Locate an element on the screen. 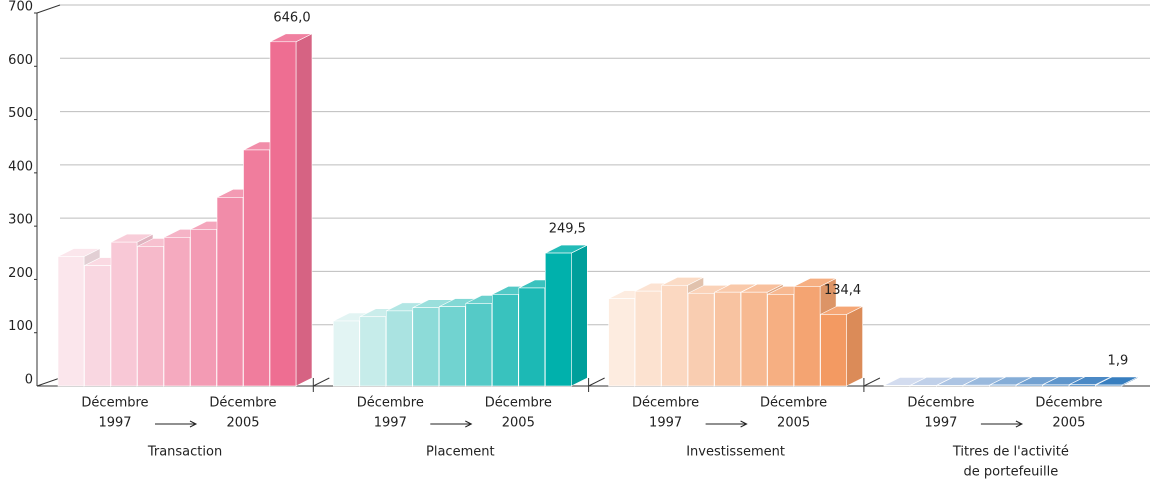 The height and width of the screenshot is (484, 1162). y-tick-label: 400 is located at coordinates (20, 166).